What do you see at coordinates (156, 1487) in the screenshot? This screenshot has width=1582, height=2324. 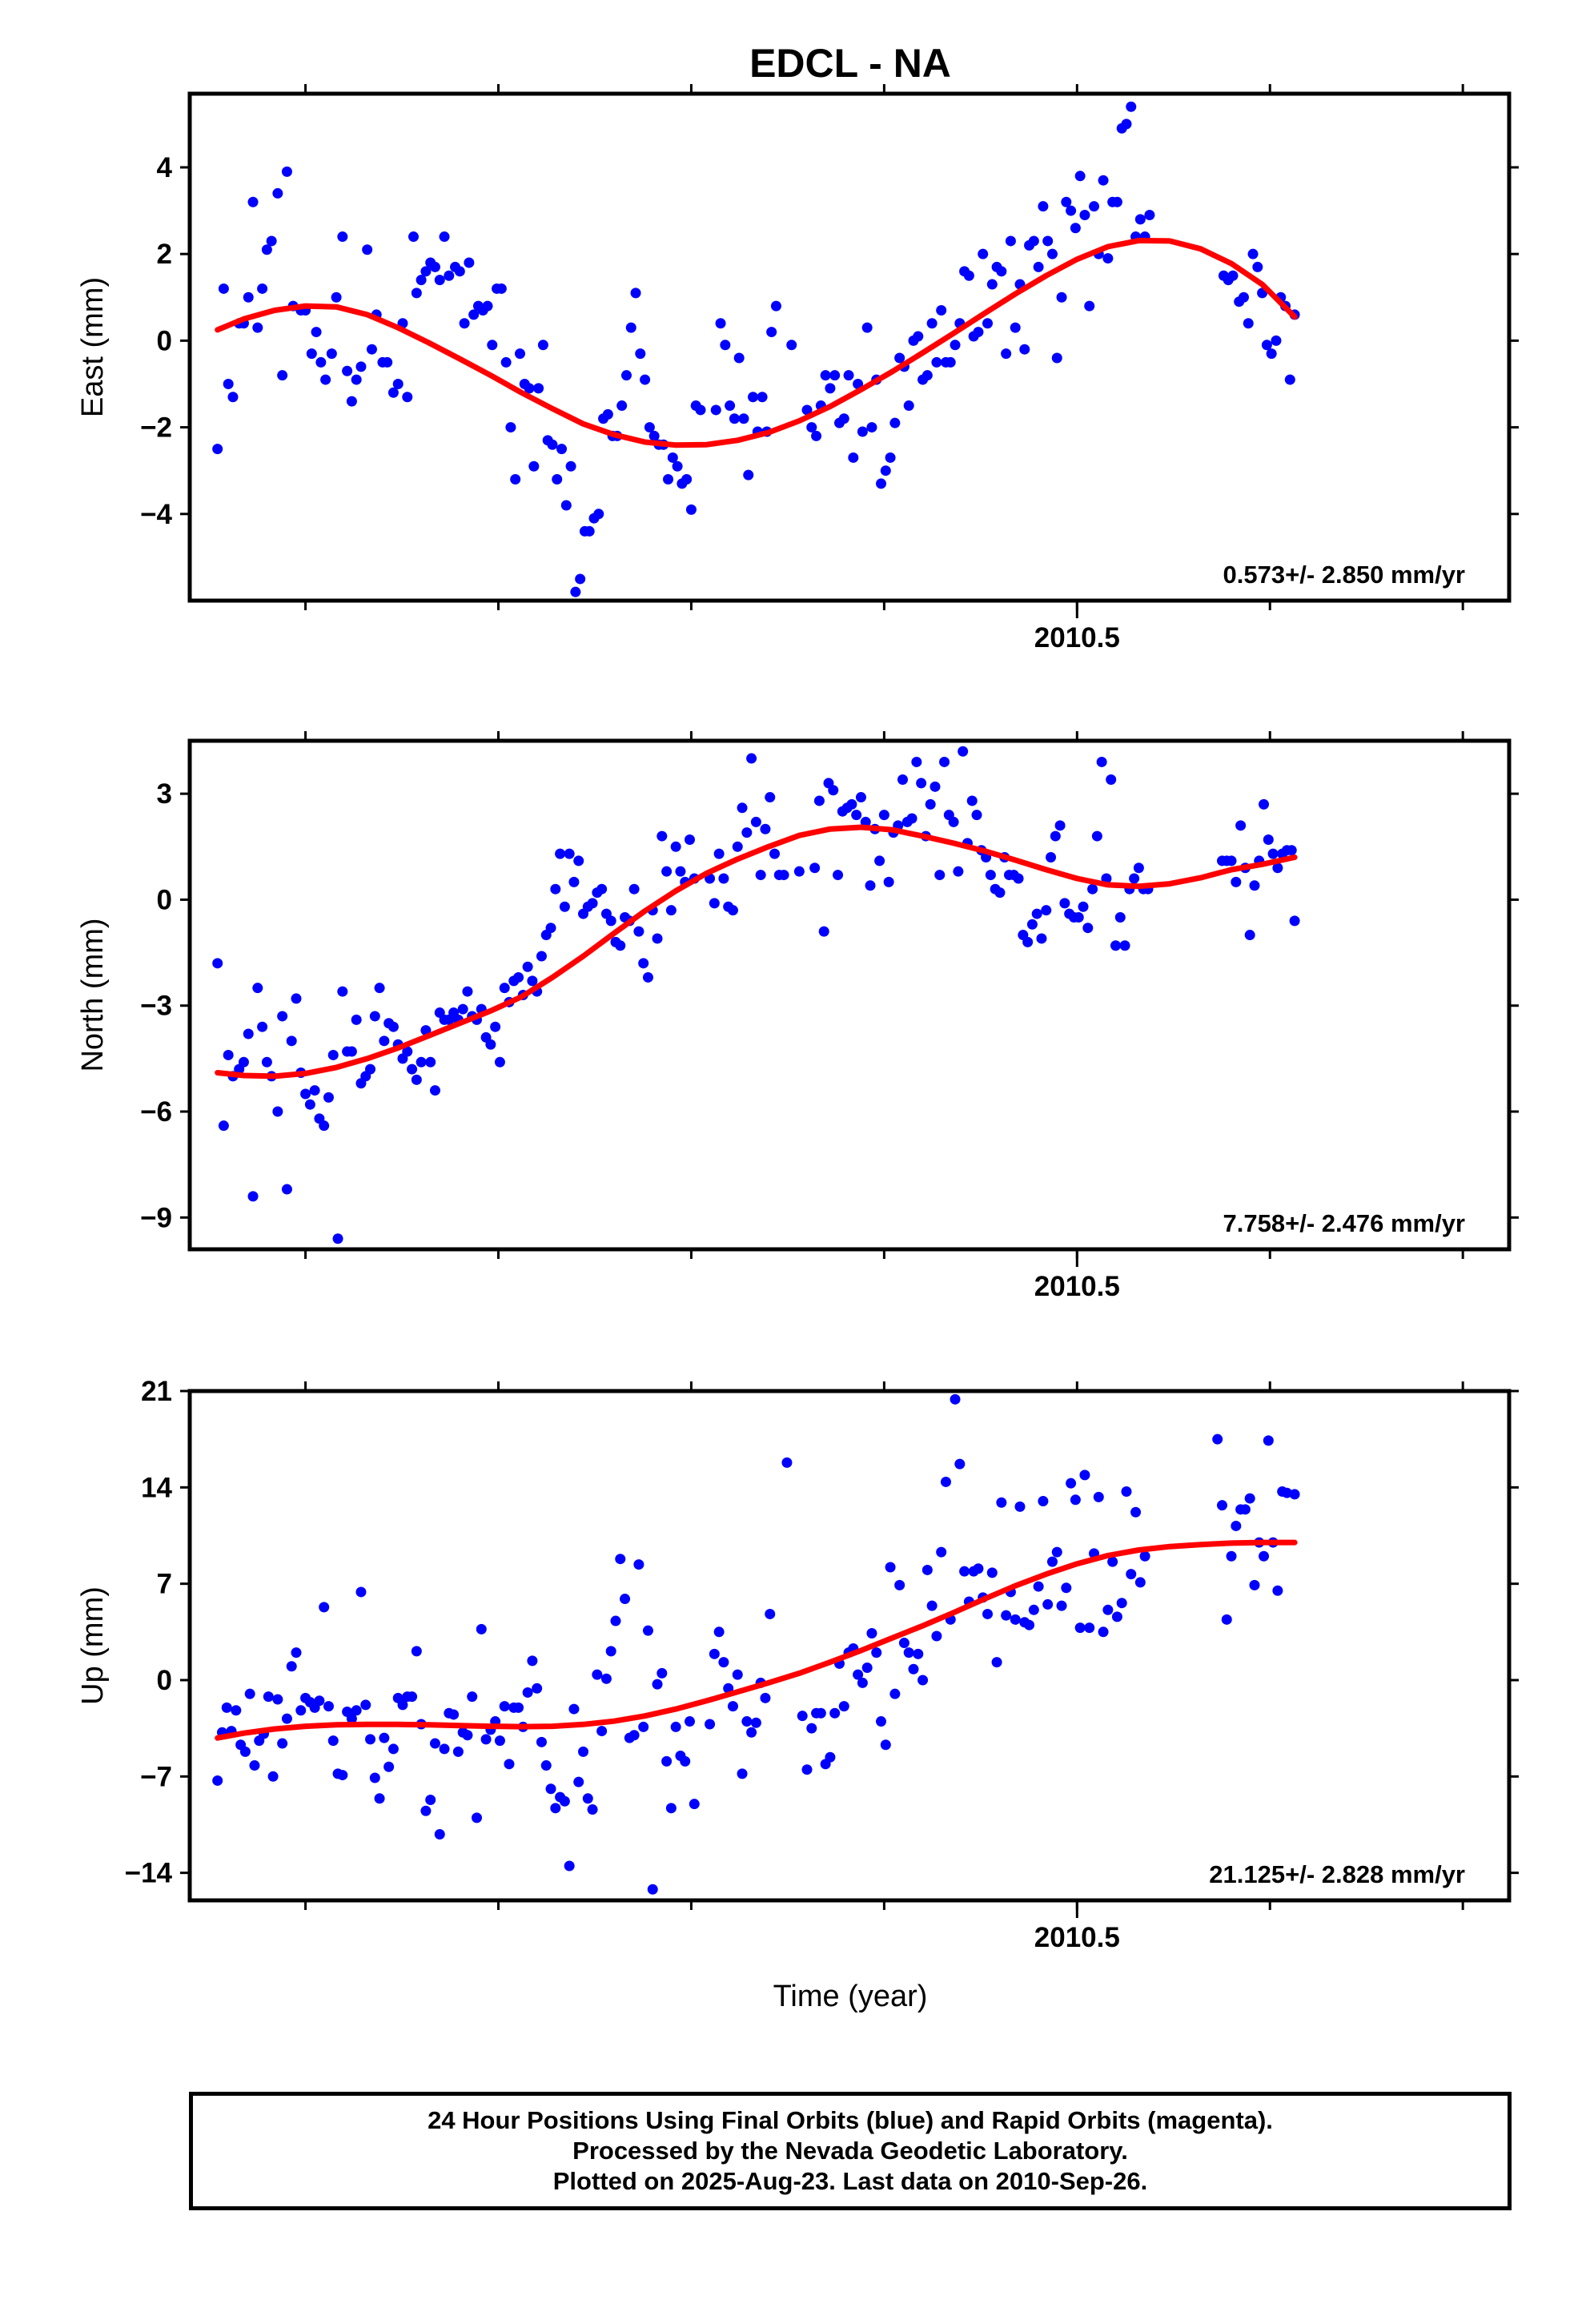 I see `y-tick-label-up: 14` at bounding box center [156, 1487].